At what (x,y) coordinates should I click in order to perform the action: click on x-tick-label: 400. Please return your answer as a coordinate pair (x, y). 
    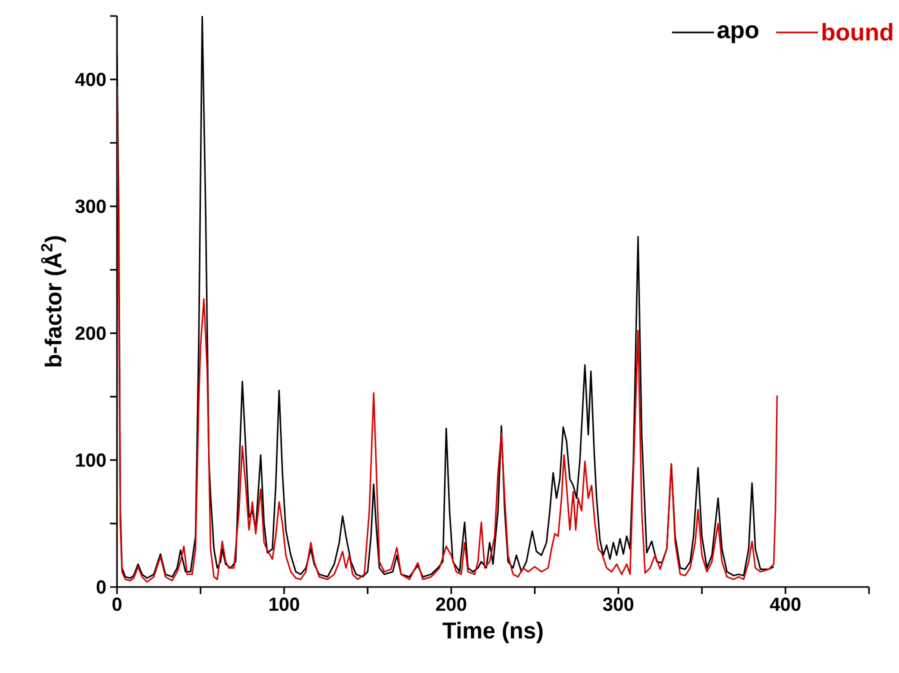
    Looking at the image, I should click on (785, 604).